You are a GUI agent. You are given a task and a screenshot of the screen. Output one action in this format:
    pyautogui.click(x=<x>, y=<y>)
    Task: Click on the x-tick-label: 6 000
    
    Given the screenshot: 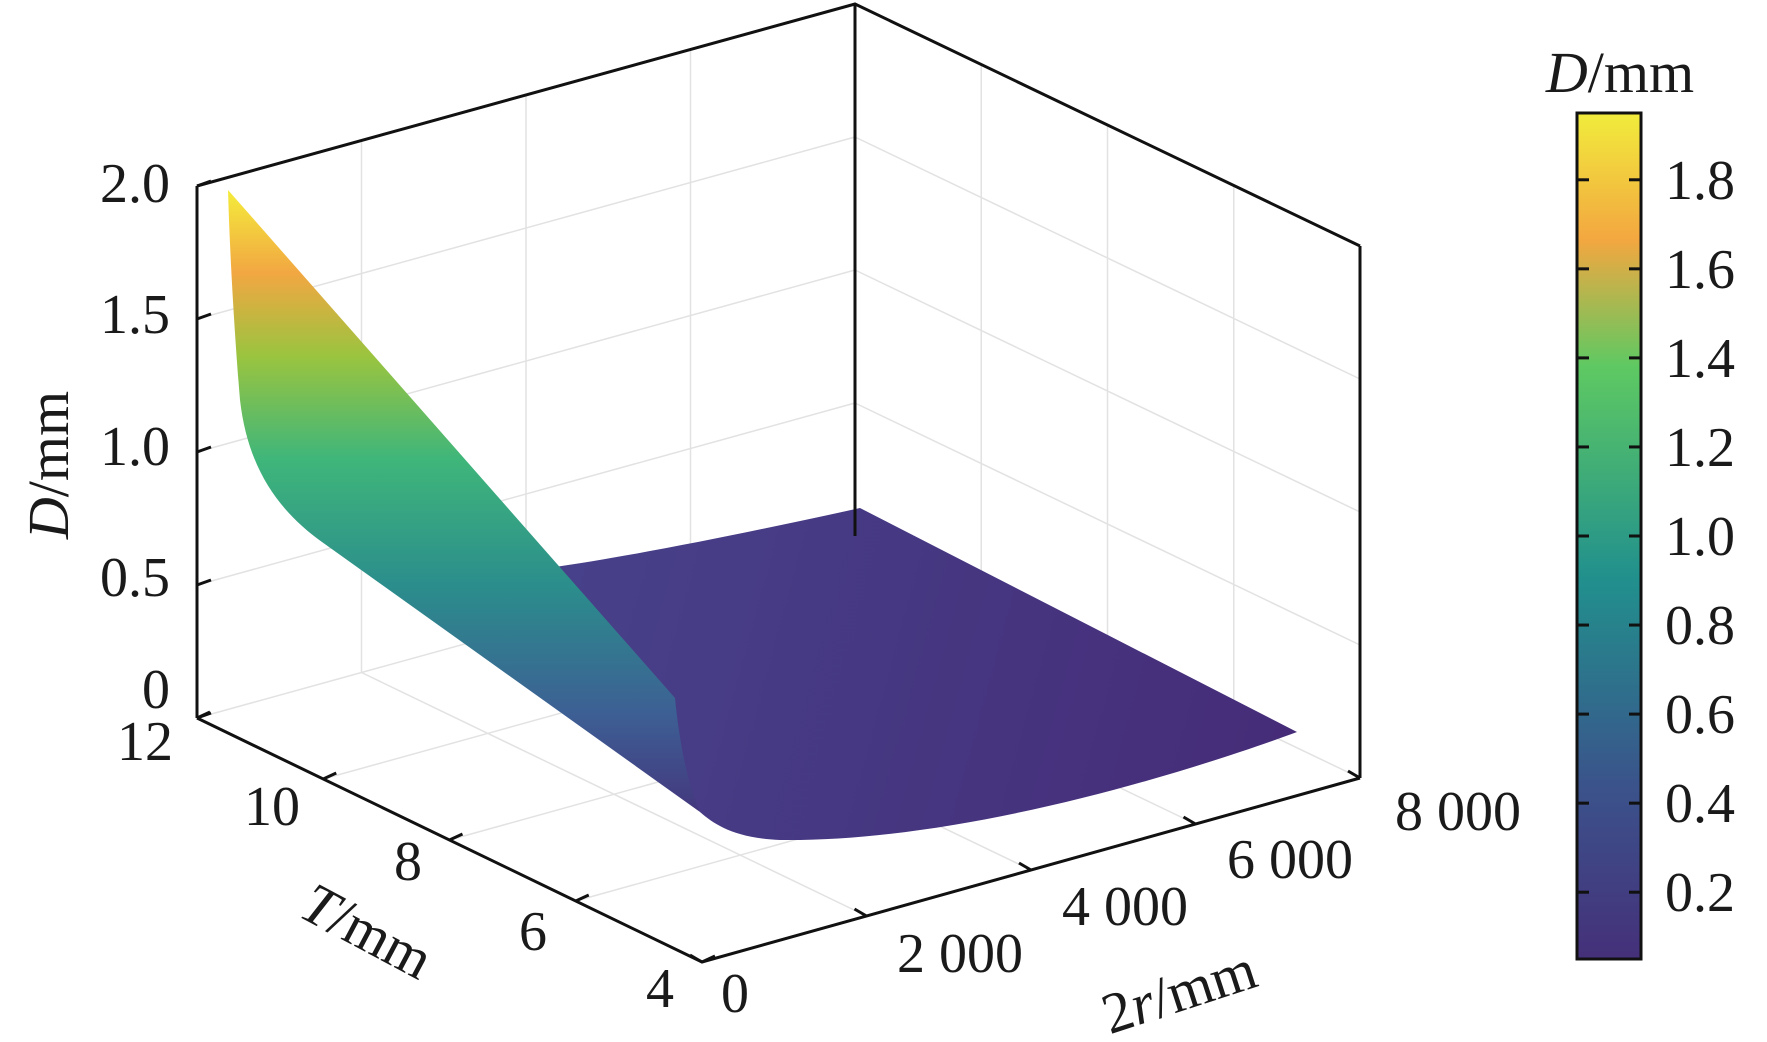 What is the action you would take?
    pyautogui.click(x=1290, y=860)
    